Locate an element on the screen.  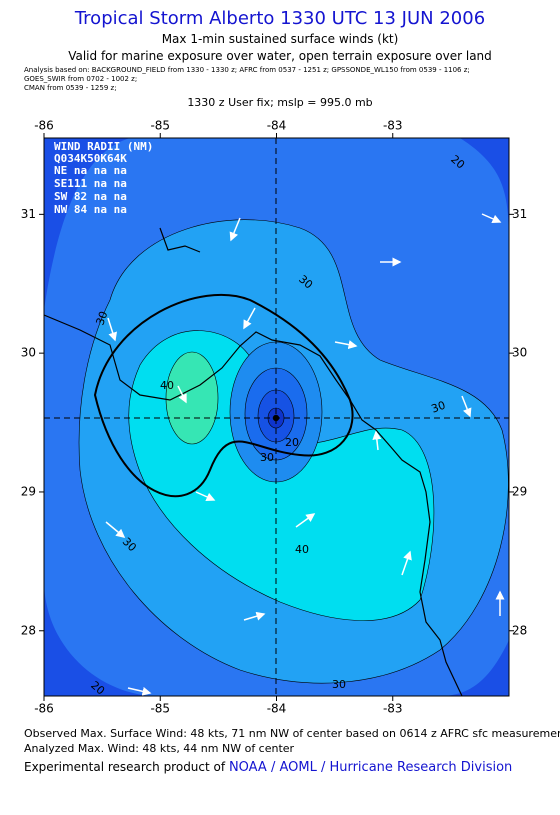
wind-radii-row: NW 84 na na is located at coordinates (90, 209).